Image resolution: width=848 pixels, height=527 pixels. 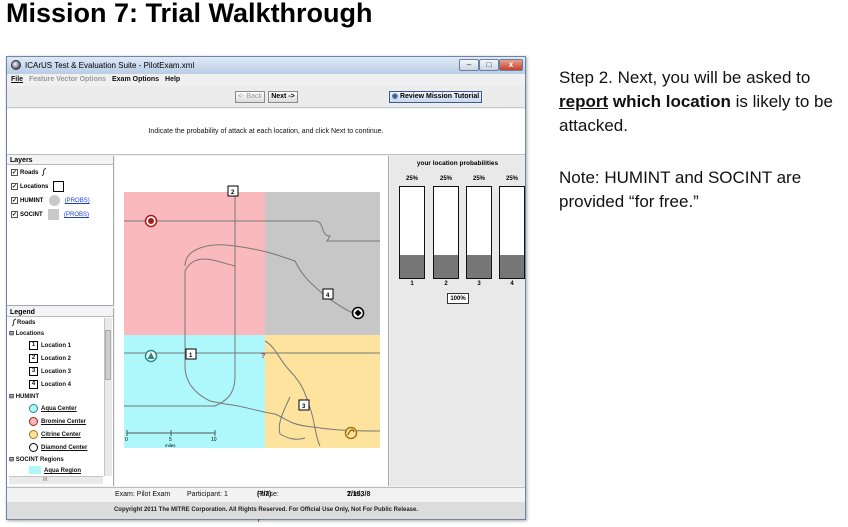 I want to click on review-tutorial-button: ◉ Review Mission Tutorial, so click(x=435, y=97).